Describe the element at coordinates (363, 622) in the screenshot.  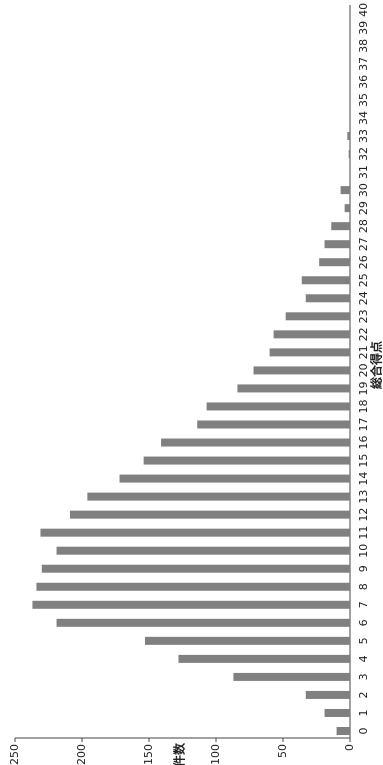
I see `x-tick-label: 6` at that location.